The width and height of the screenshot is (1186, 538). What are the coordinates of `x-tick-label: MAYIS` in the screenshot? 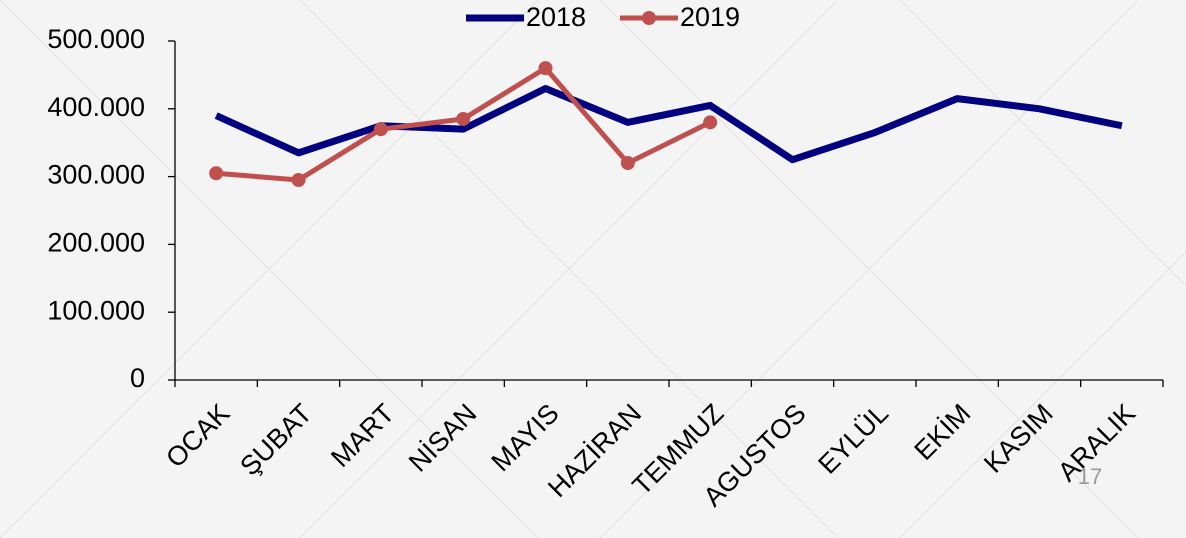 It's located at (525, 437).